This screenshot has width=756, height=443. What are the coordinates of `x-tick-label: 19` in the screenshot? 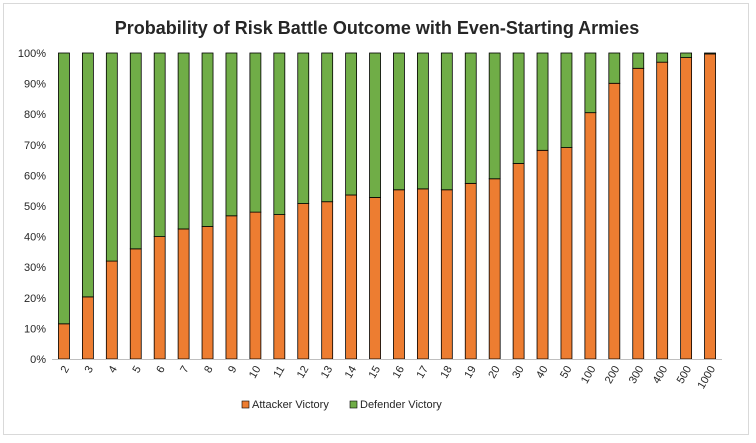 It's located at (470, 372).